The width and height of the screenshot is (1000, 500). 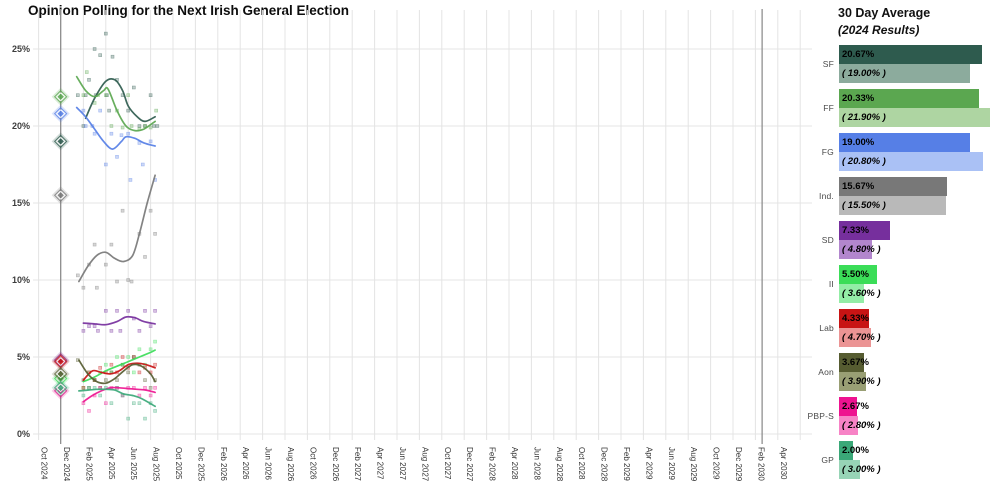 I want to click on result-diamond-ring-fg, so click(x=60, y=113).